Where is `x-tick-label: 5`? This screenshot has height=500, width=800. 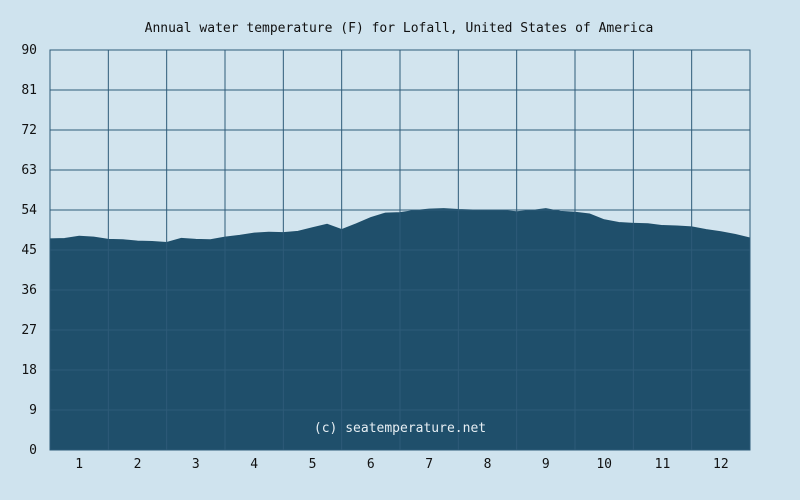 x-tick-label: 5 is located at coordinates (313, 464).